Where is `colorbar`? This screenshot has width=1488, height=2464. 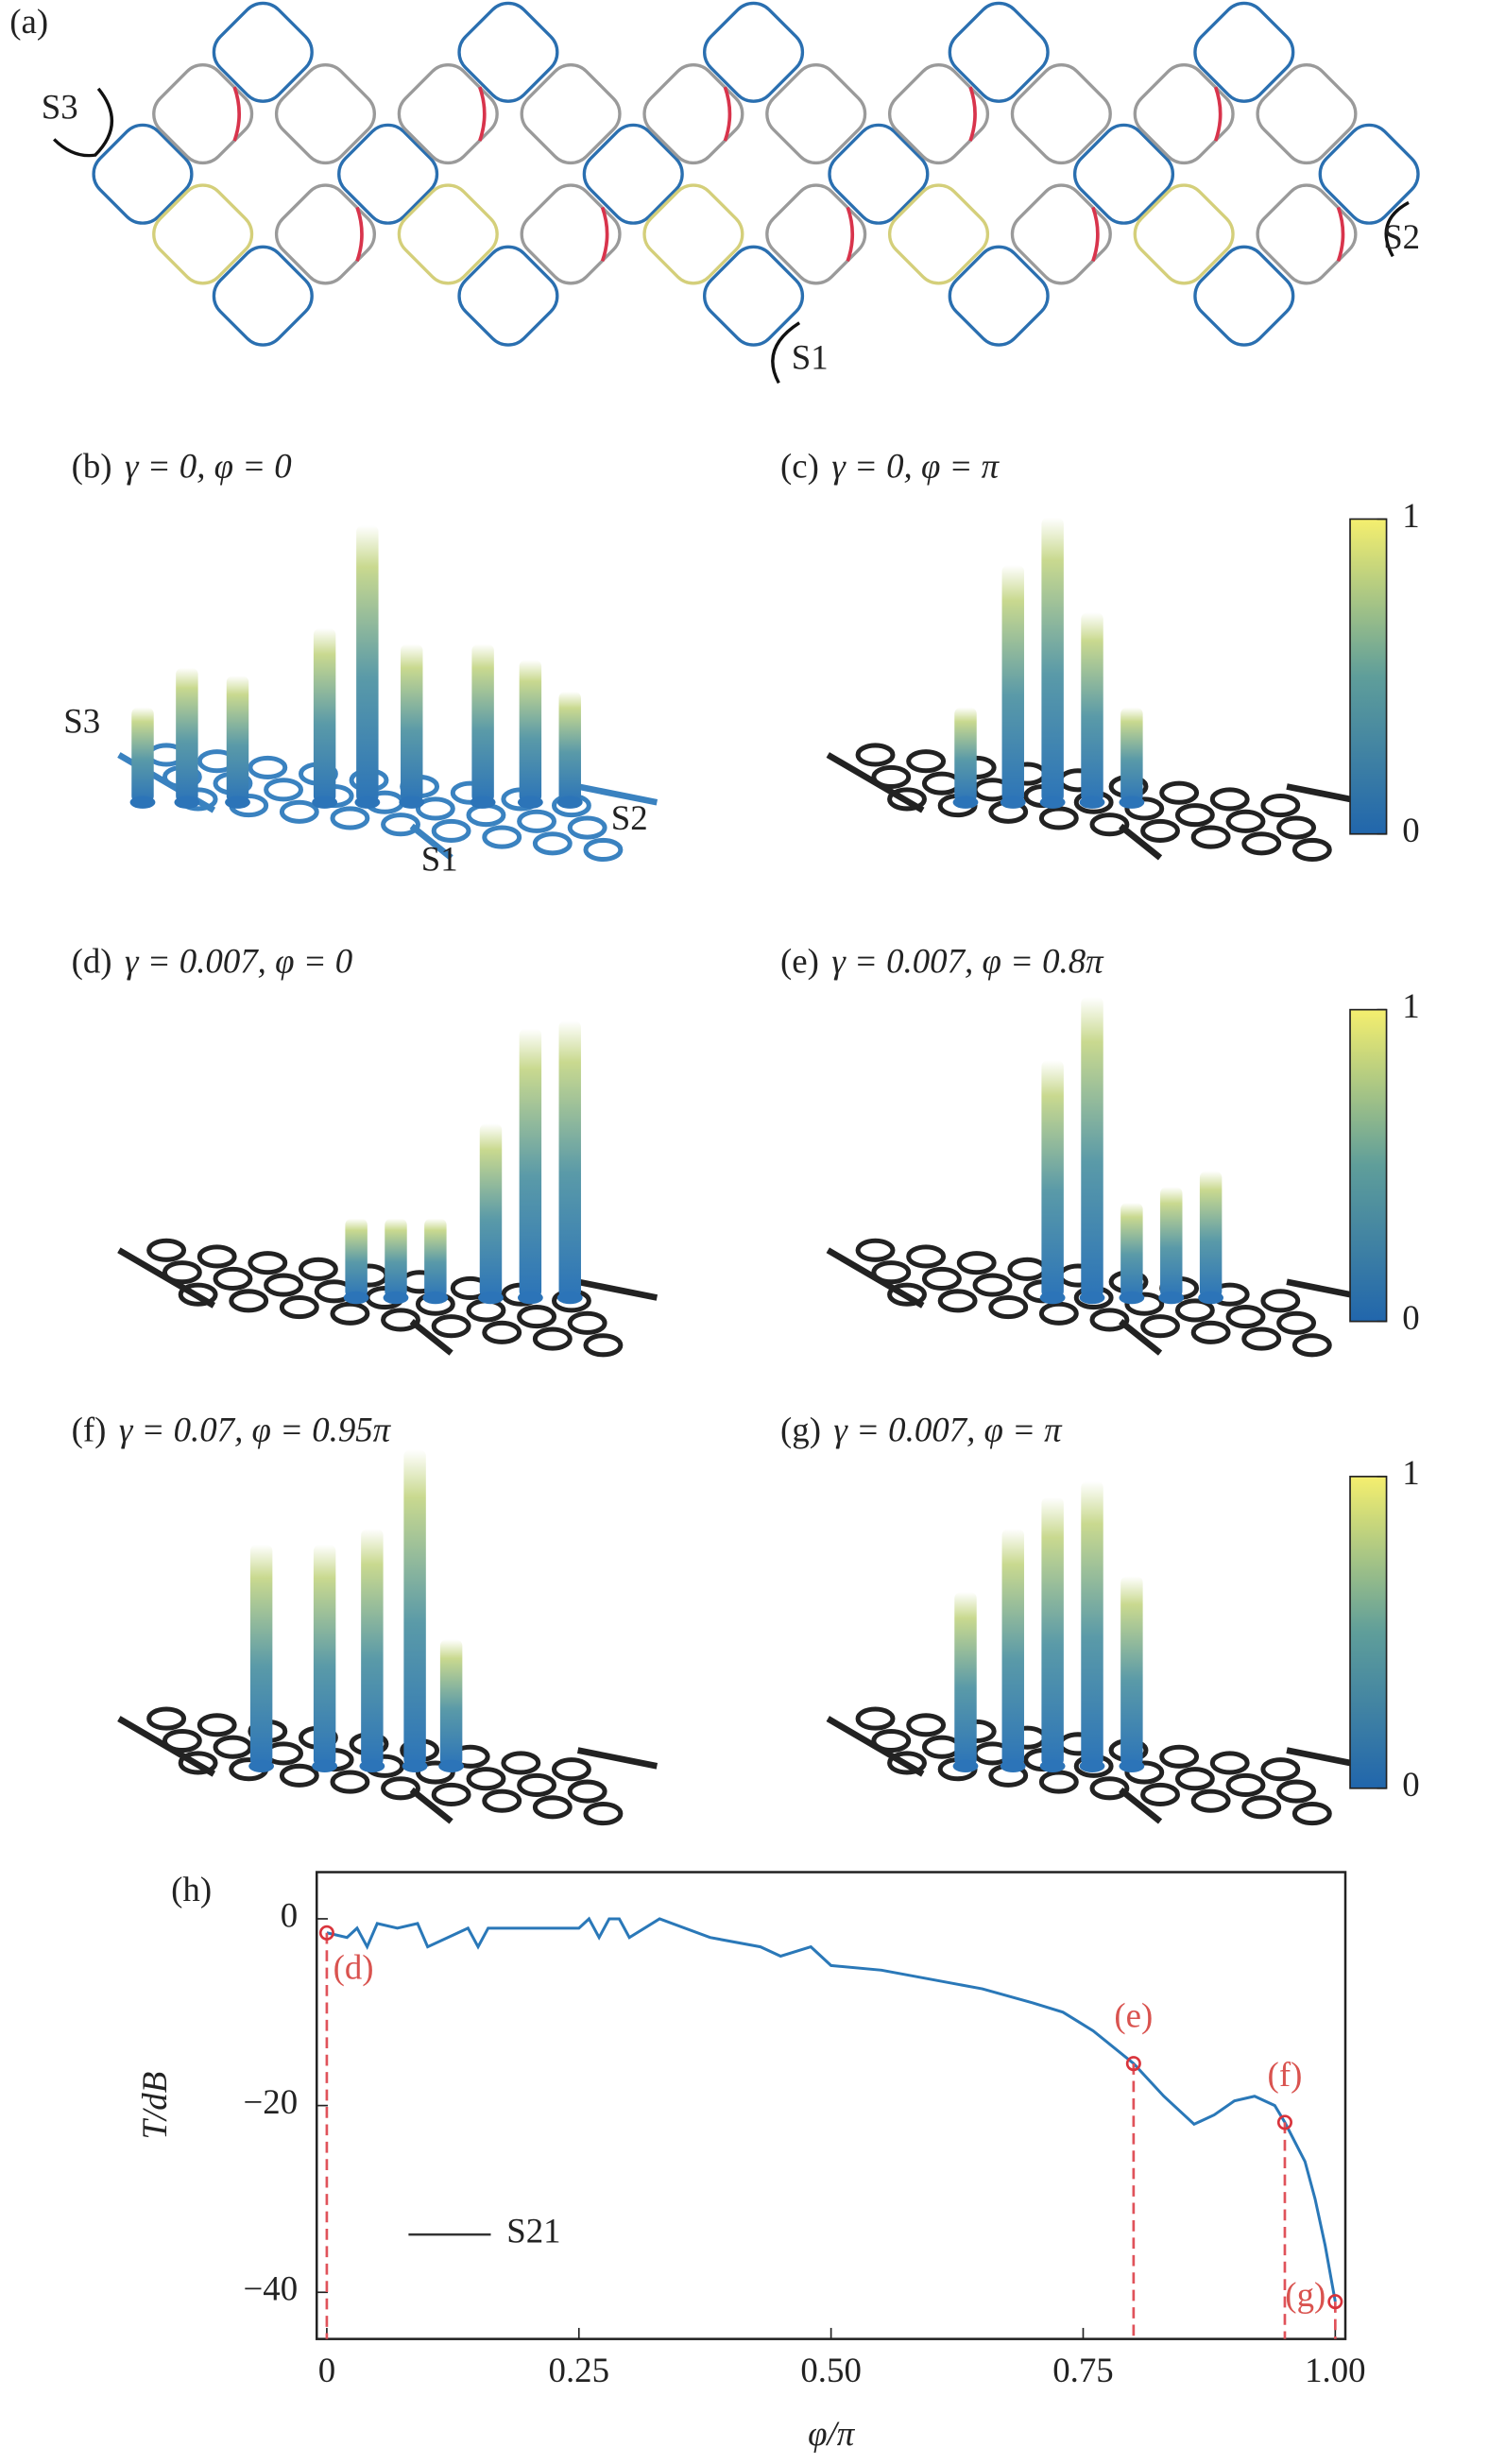
colorbar is located at coordinates (1368, 1165).